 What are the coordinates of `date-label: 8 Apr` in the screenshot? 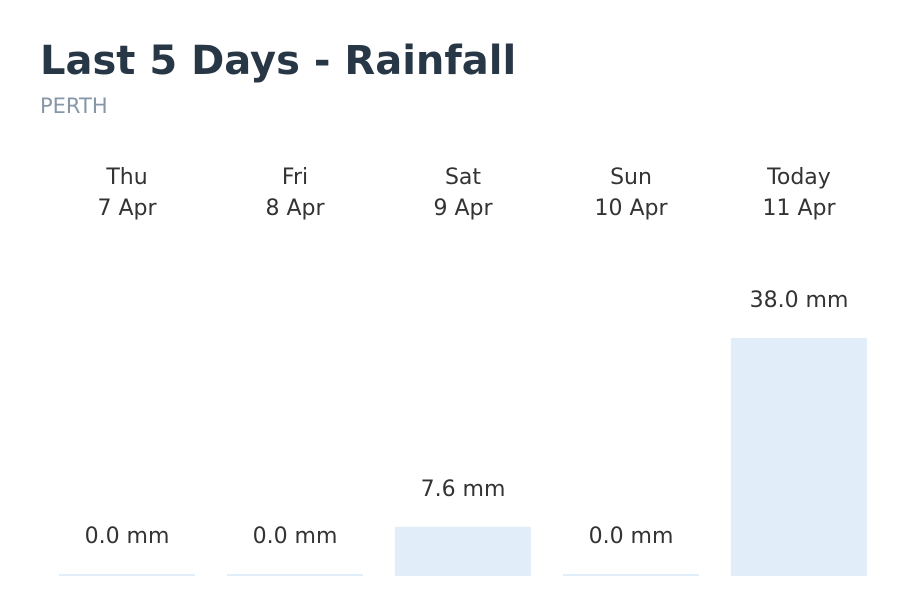 It's located at (295, 208).